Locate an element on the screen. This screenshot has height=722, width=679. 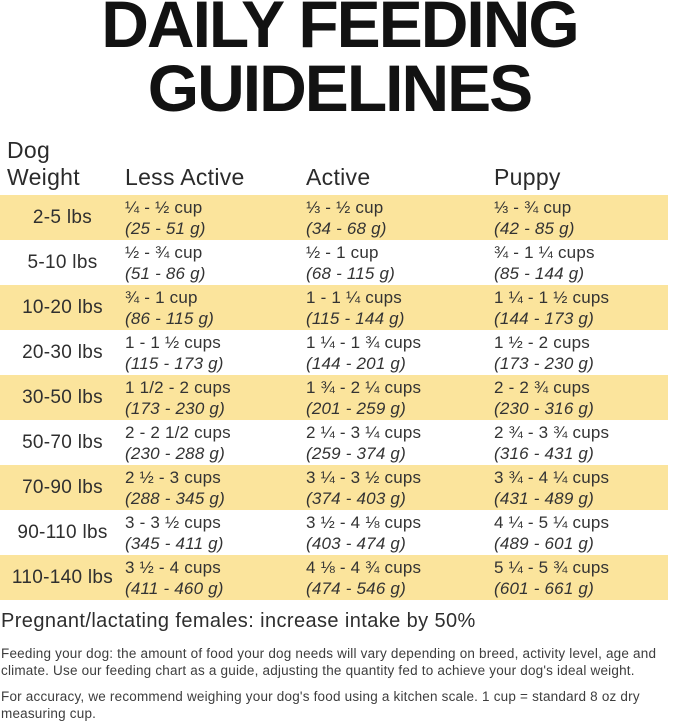
grams-line: (42 - 85 g) is located at coordinates (534, 228).